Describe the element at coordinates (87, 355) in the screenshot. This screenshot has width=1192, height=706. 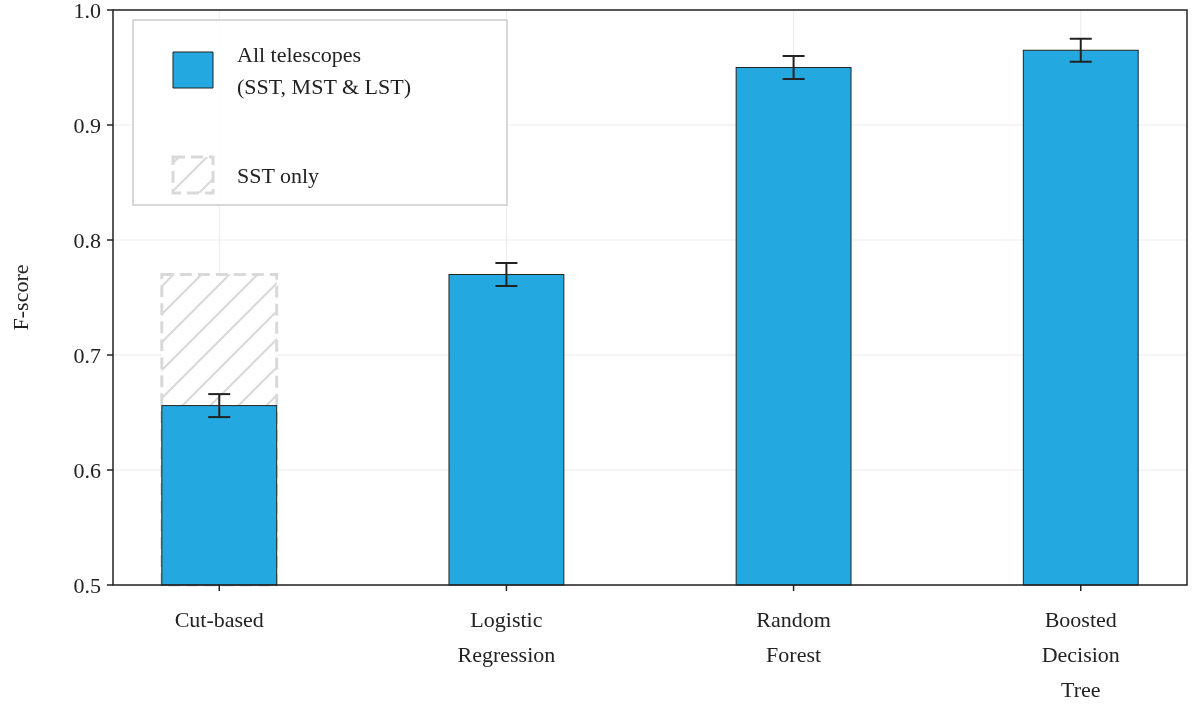
I see `y-tick-label: 0.7` at that location.